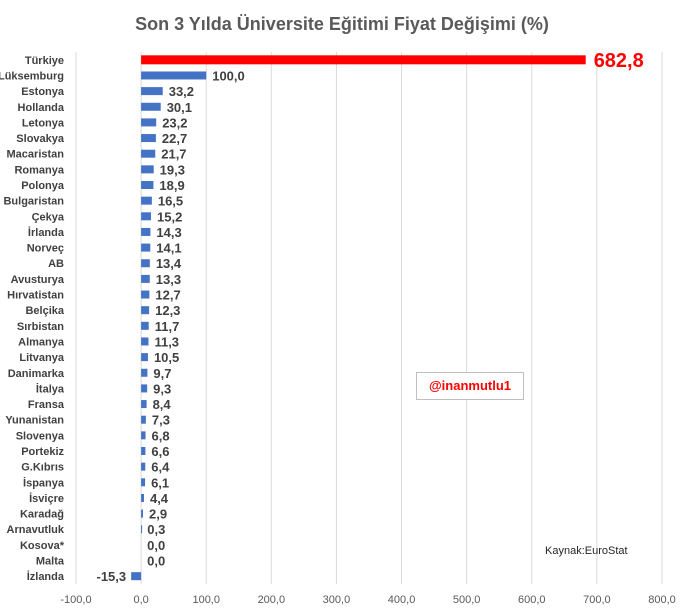  Describe the element at coordinates (34, 421) in the screenshot. I see `category-label: Yunanistan` at that location.